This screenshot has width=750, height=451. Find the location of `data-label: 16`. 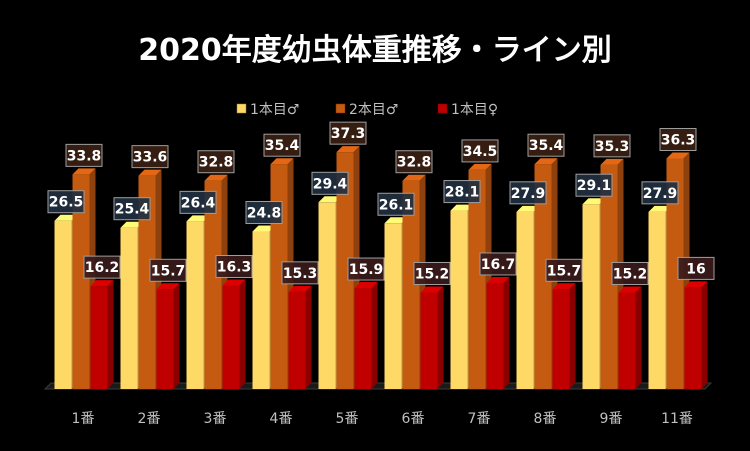

data-label: 16 is located at coordinates (696, 268).